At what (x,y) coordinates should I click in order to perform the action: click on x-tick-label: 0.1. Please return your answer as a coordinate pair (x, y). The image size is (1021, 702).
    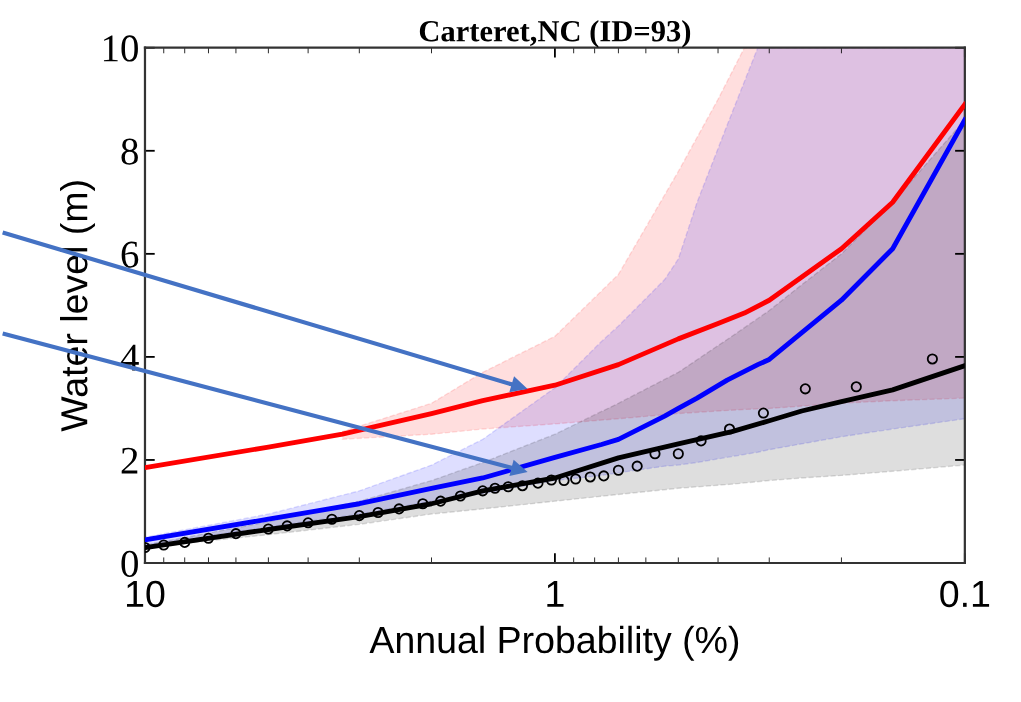
    Looking at the image, I should click on (965, 594).